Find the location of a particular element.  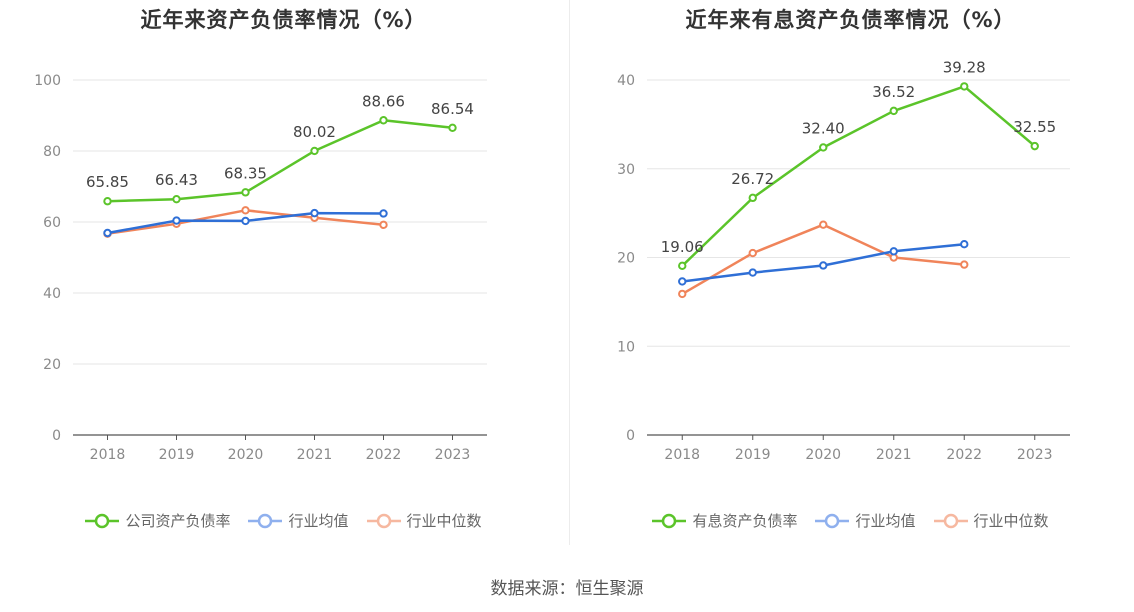

chart-legend: 有息资产负债率 行业均值 行业中位数 is located at coordinates (850, 520).